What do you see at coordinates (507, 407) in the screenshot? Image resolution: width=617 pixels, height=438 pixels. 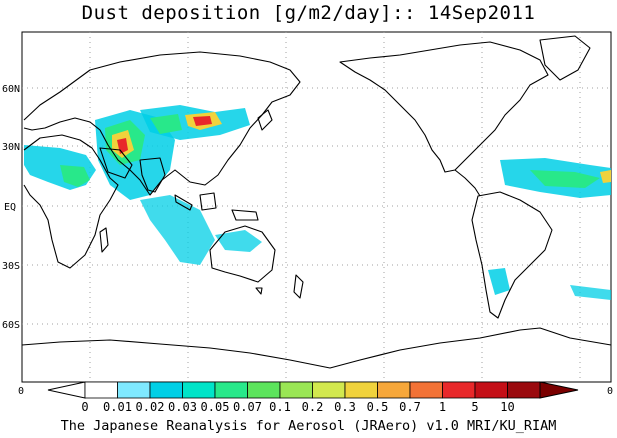 I see `colorbar-label: 10` at bounding box center [507, 407].